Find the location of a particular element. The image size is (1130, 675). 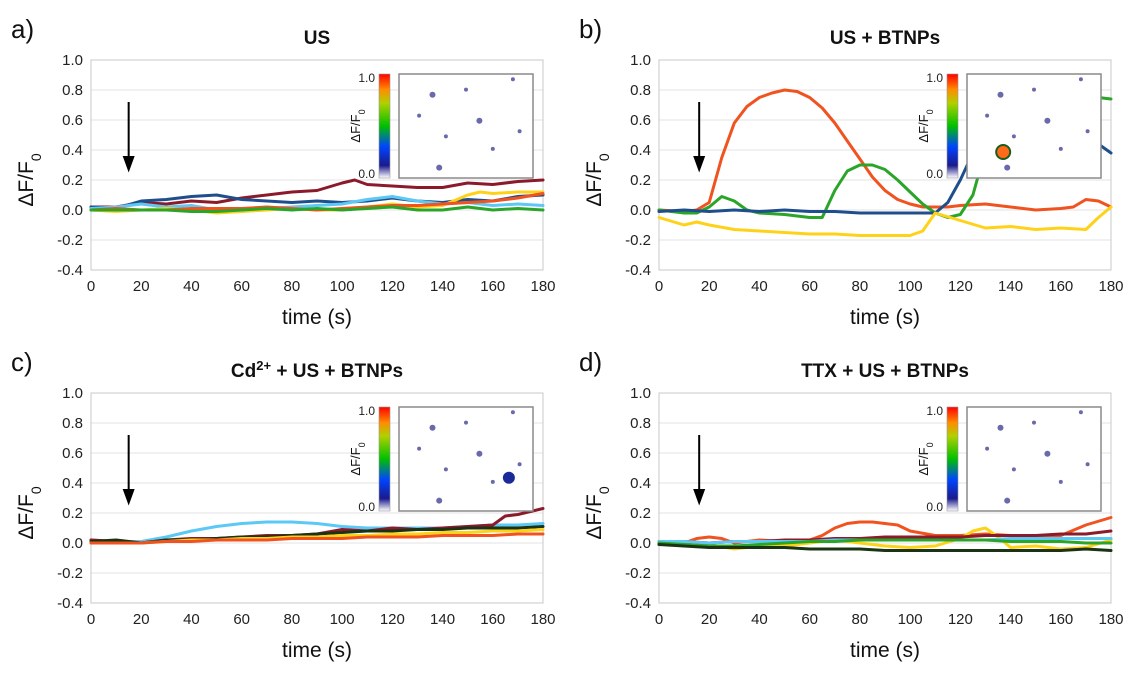

chart-title: Cd2+ + US + BTNPs is located at coordinates (317, 370).